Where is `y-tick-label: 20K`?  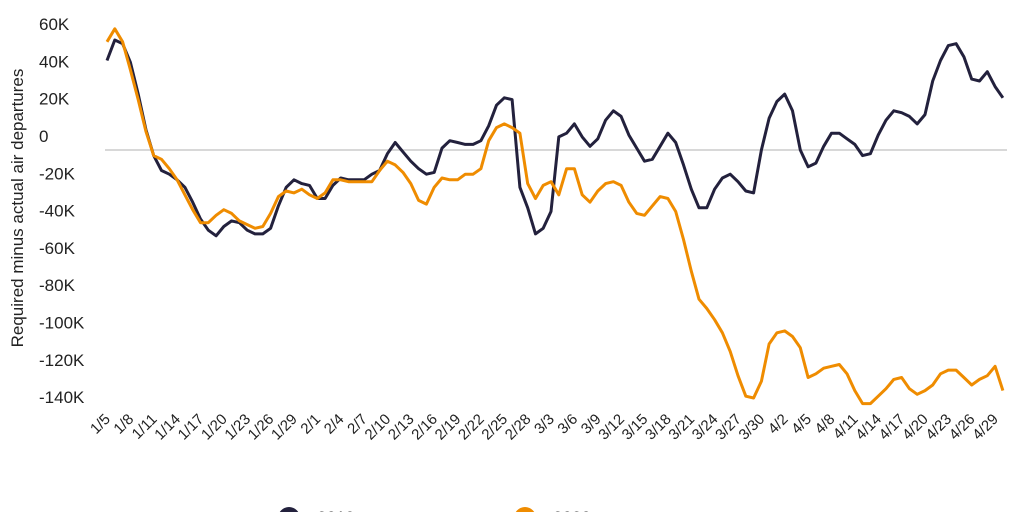 y-tick-label: 20K is located at coordinates (54, 99).